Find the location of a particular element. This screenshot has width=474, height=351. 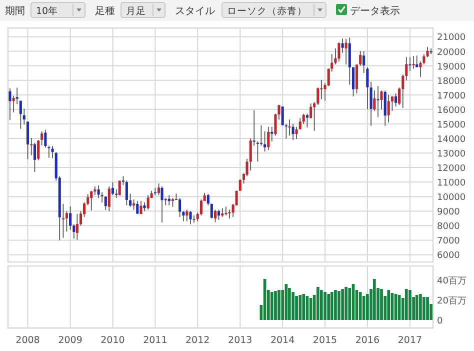

y-tick-label: 19000 is located at coordinates (451, 67).